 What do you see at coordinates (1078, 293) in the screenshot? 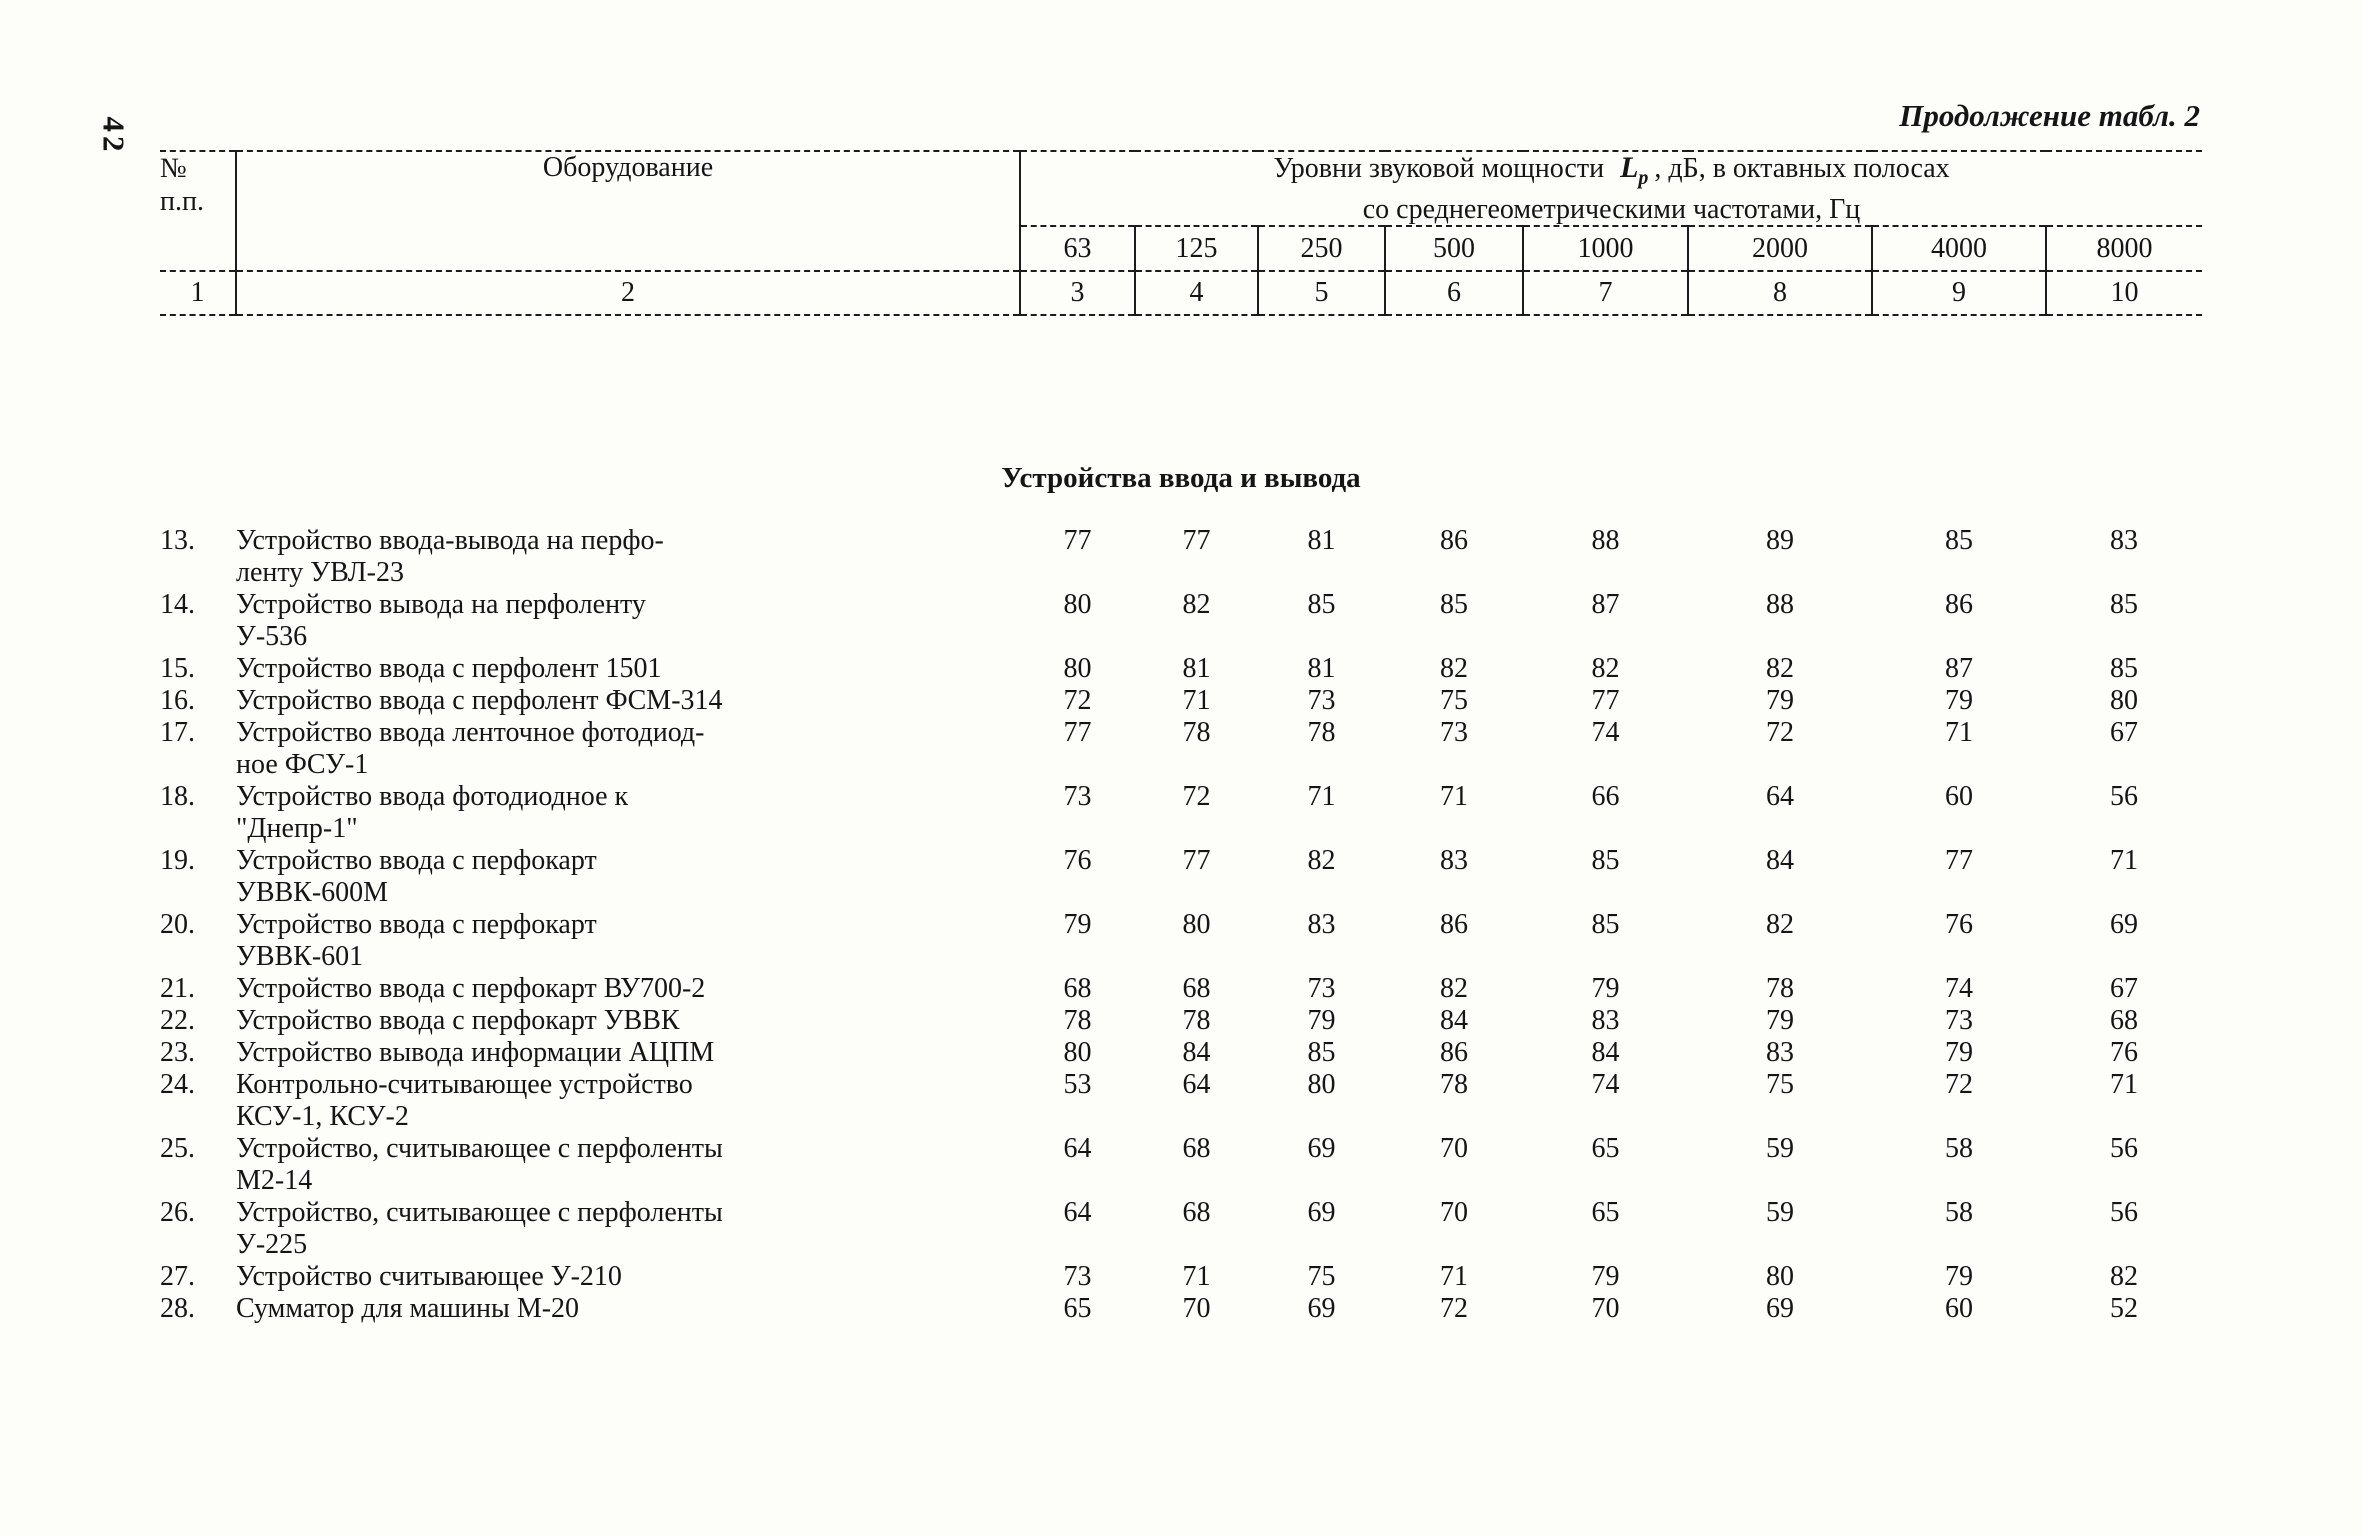
I see `column-number-3: 3` at bounding box center [1078, 293].